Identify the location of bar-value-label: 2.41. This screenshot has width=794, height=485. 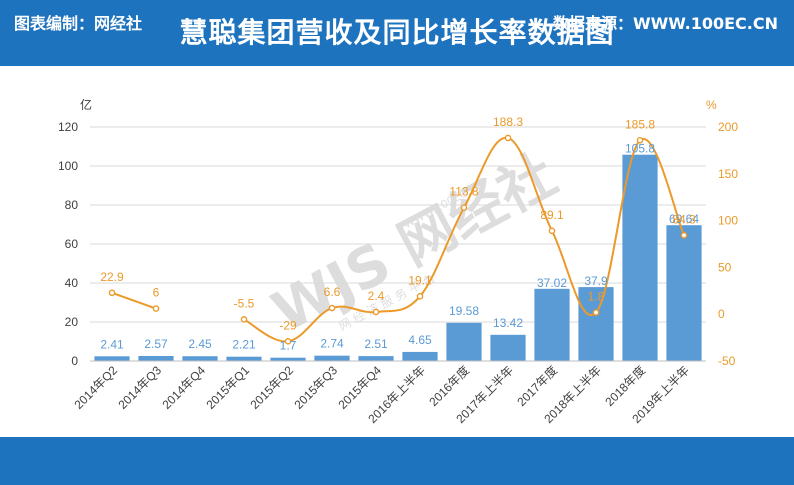
(112, 344).